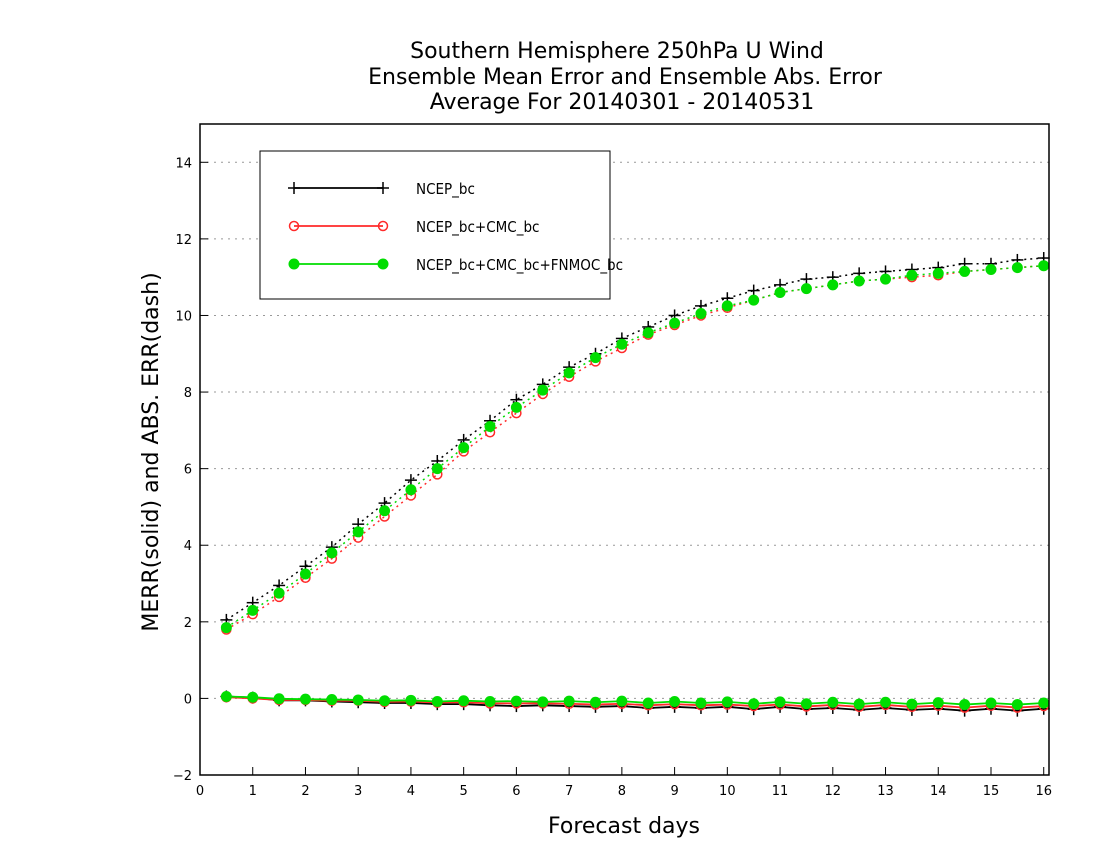 This screenshot has width=1100, height=854. Describe the element at coordinates (622, 102) in the screenshot. I see `chart-title-line-3: Average For 20140301 - 20140531` at that location.